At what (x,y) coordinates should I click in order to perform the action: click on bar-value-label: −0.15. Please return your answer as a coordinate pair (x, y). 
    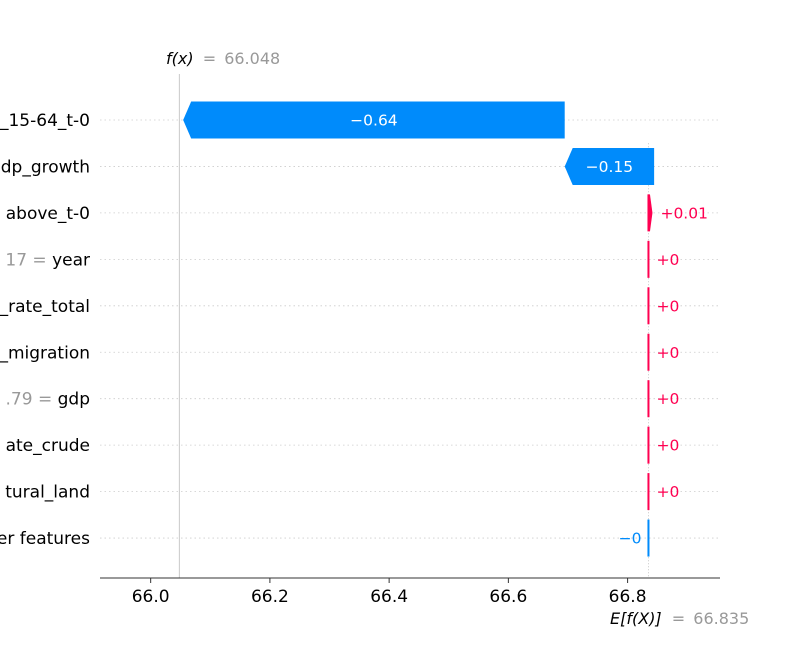
    Looking at the image, I should click on (610, 167).